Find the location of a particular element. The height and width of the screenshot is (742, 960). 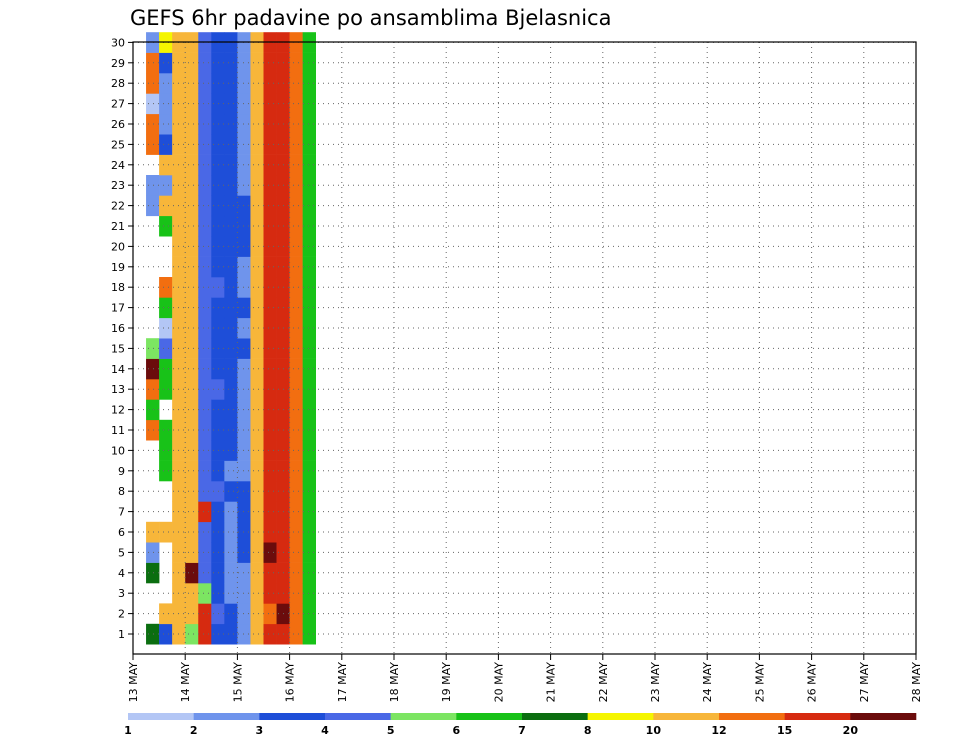

legend-label: 20 is located at coordinates (851, 730).